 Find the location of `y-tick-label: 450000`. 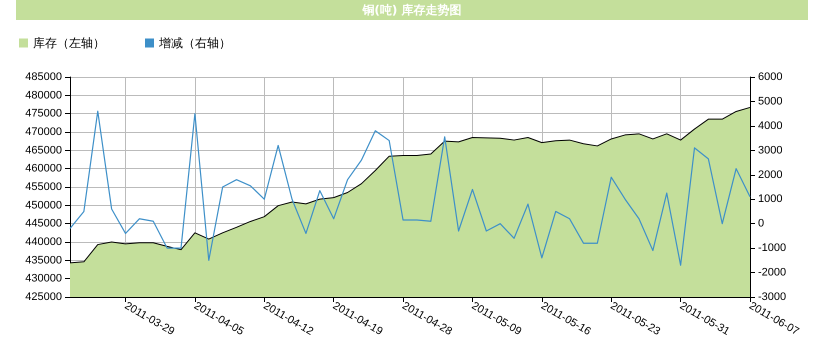

y-tick-label: 450000 is located at coordinates (43, 205).